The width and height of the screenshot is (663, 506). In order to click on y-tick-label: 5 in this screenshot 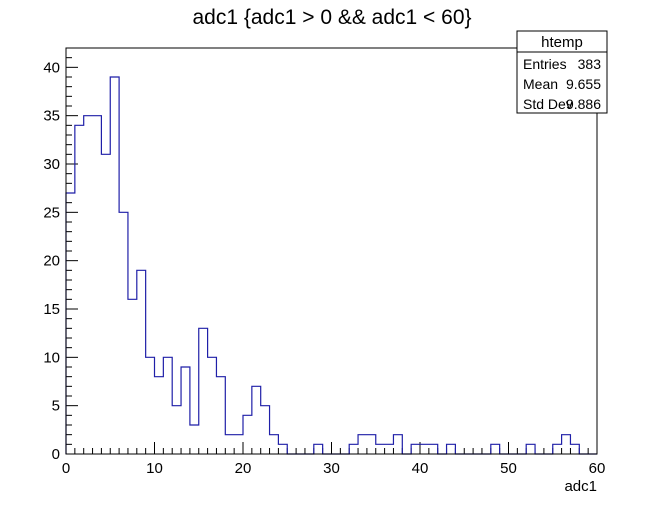, I will do `click(56, 406)`.